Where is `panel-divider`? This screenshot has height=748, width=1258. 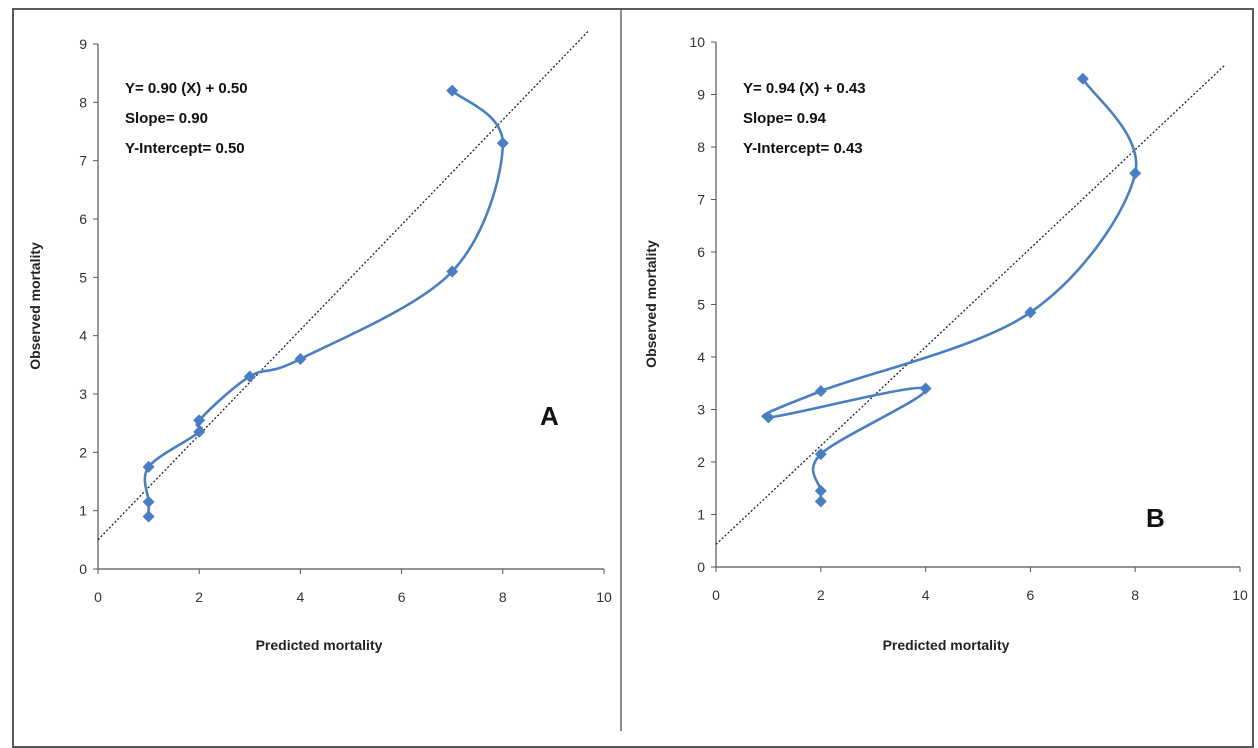
panel-divider is located at coordinates (621, 370).